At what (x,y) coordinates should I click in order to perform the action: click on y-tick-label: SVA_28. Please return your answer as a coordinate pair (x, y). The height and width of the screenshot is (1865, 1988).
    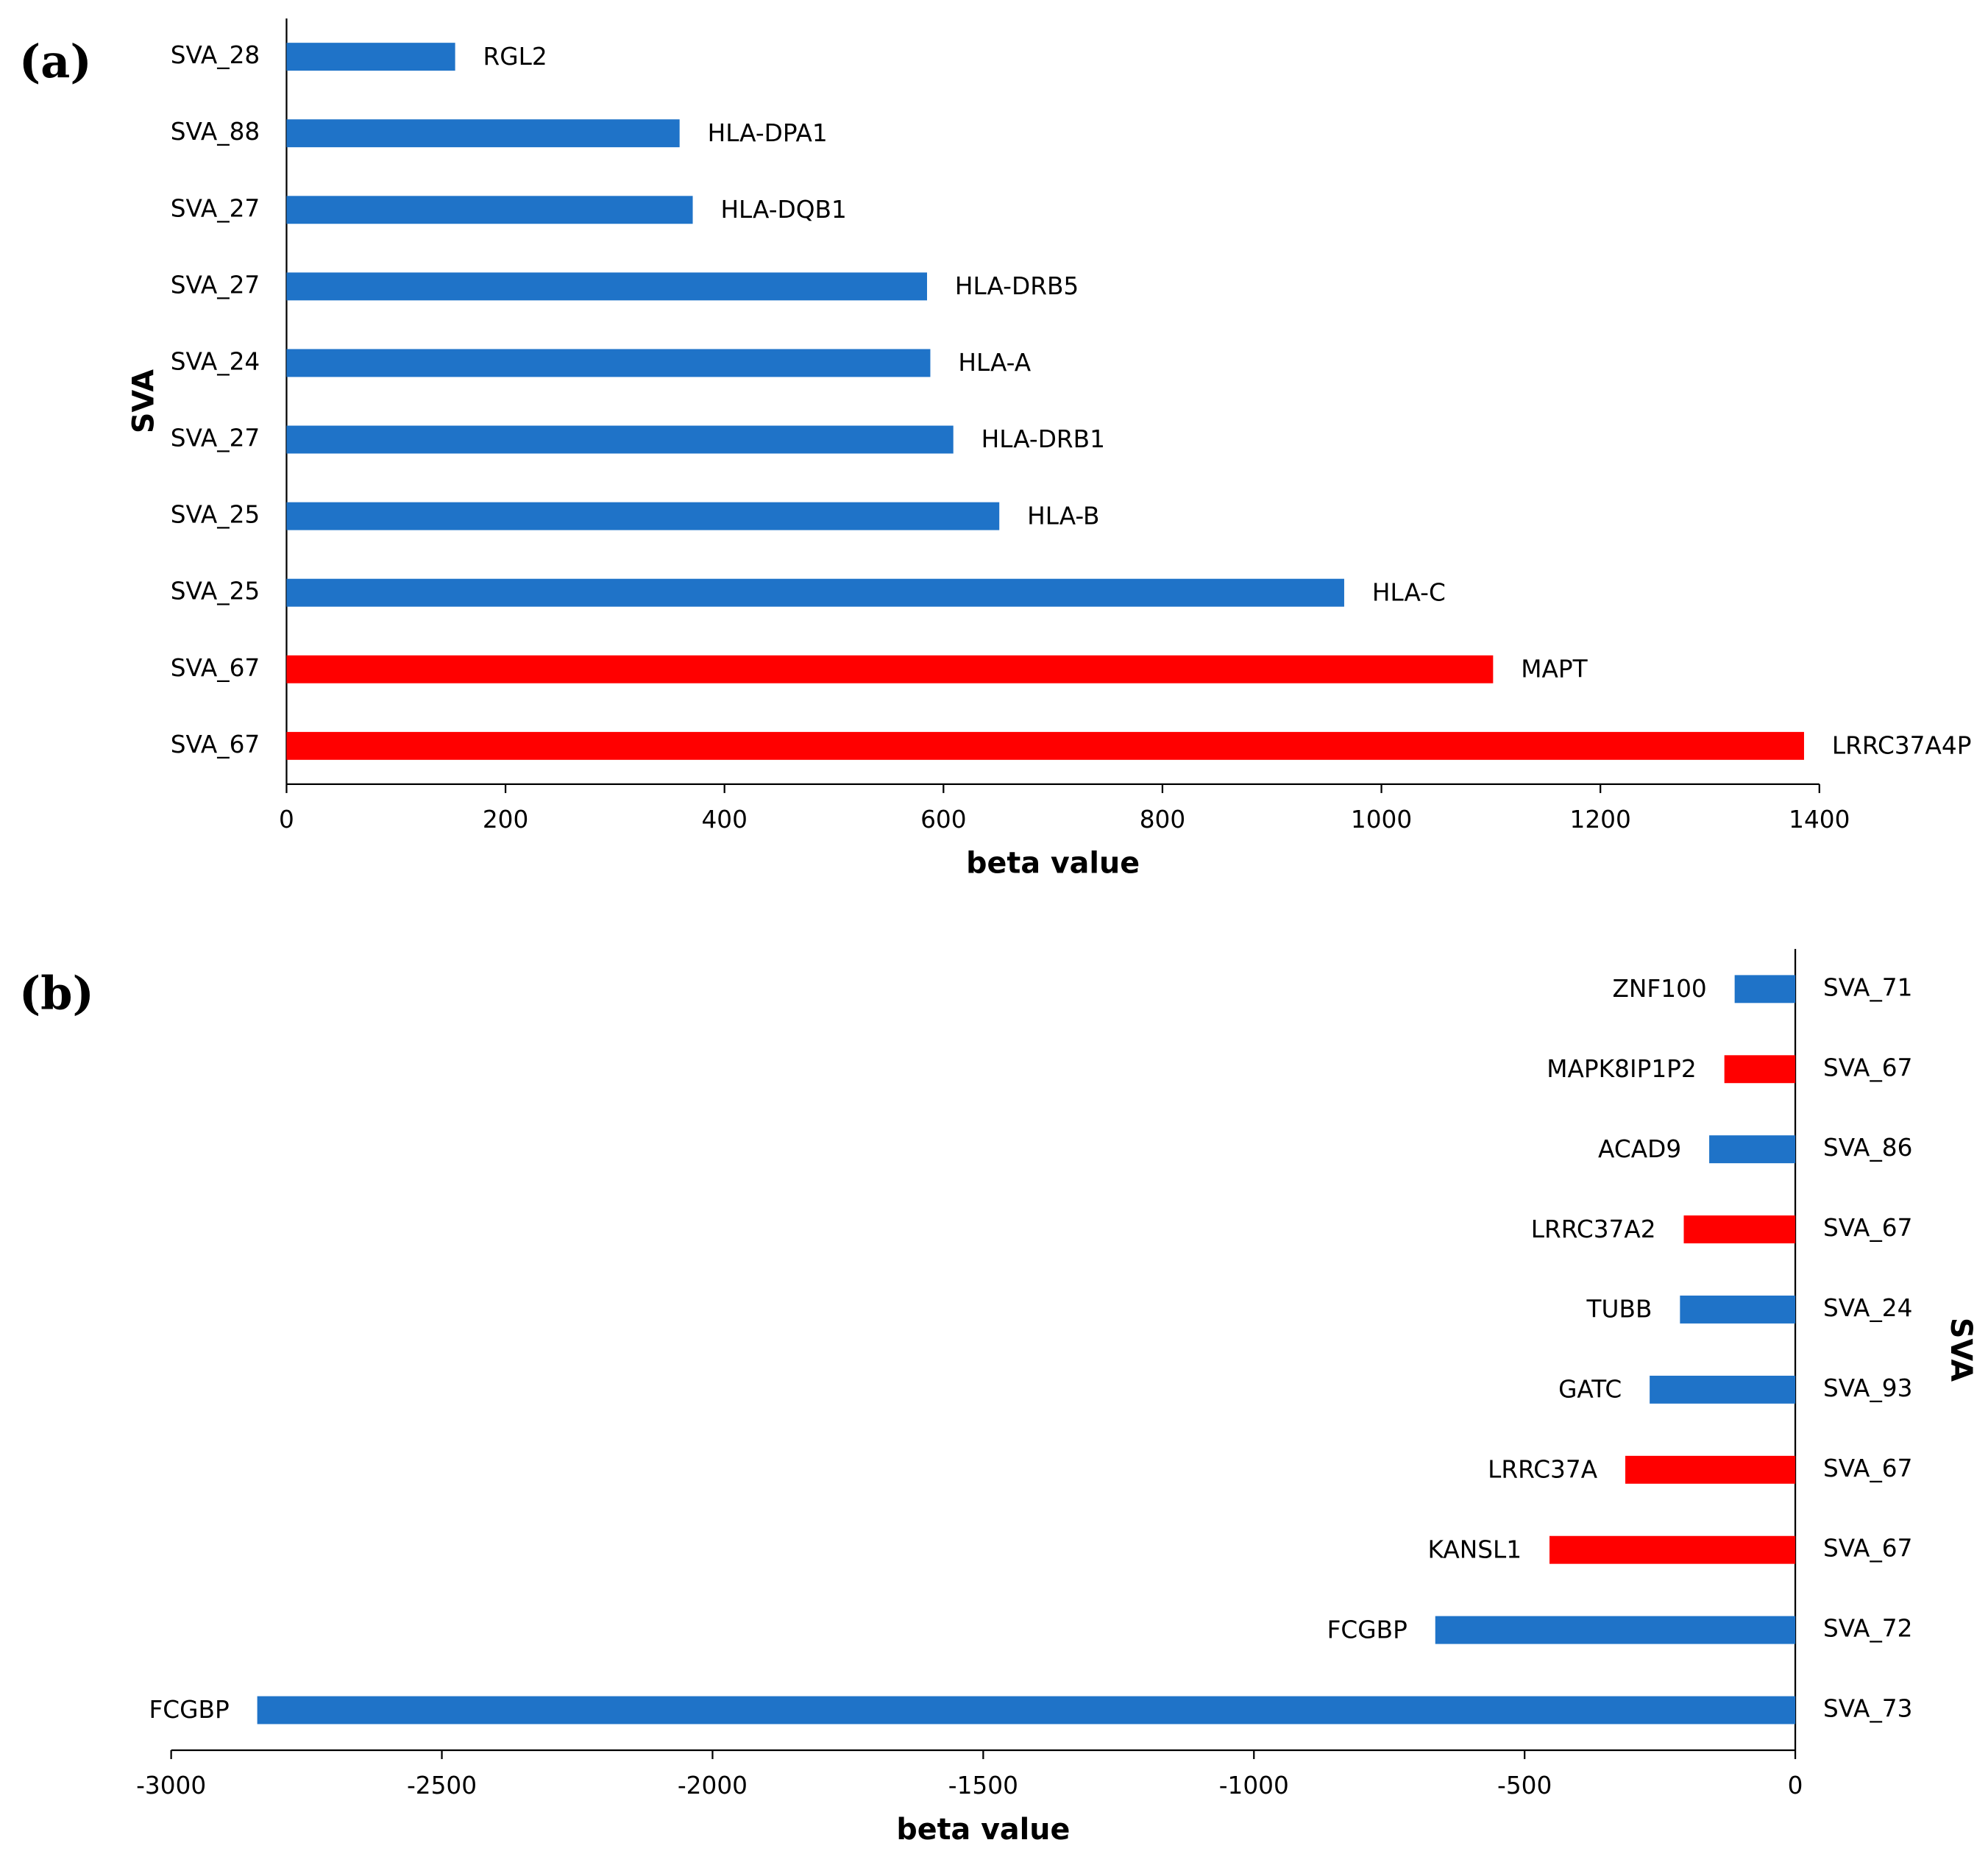
    Looking at the image, I should click on (215, 55).